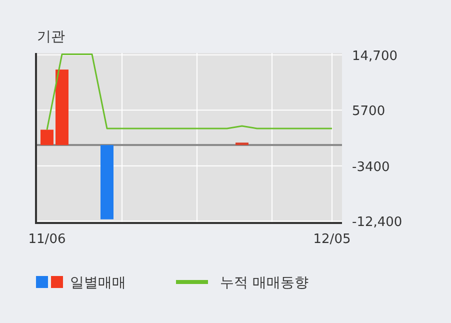 The width and height of the screenshot is (451, 323). I want to click on x-tick-label: 11/06, so click(47, 239).